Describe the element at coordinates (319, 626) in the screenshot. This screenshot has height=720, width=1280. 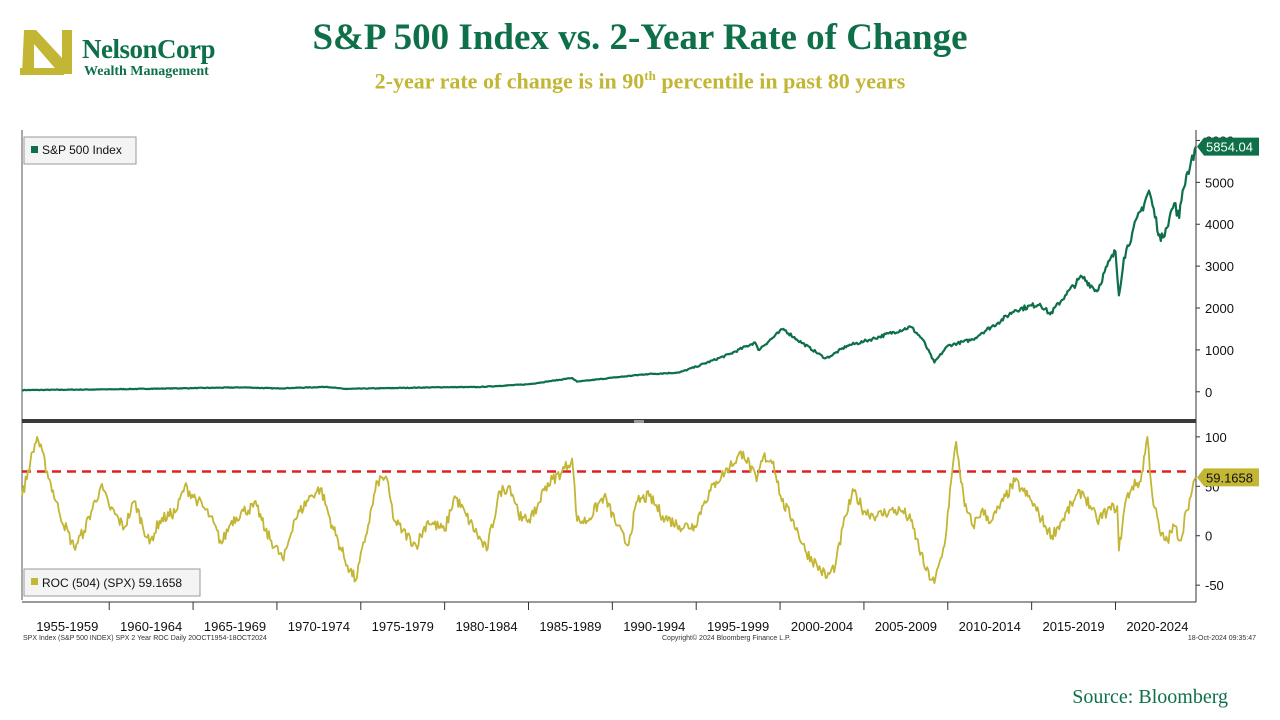
I see `x-category-label: 1970-1974` at that location.